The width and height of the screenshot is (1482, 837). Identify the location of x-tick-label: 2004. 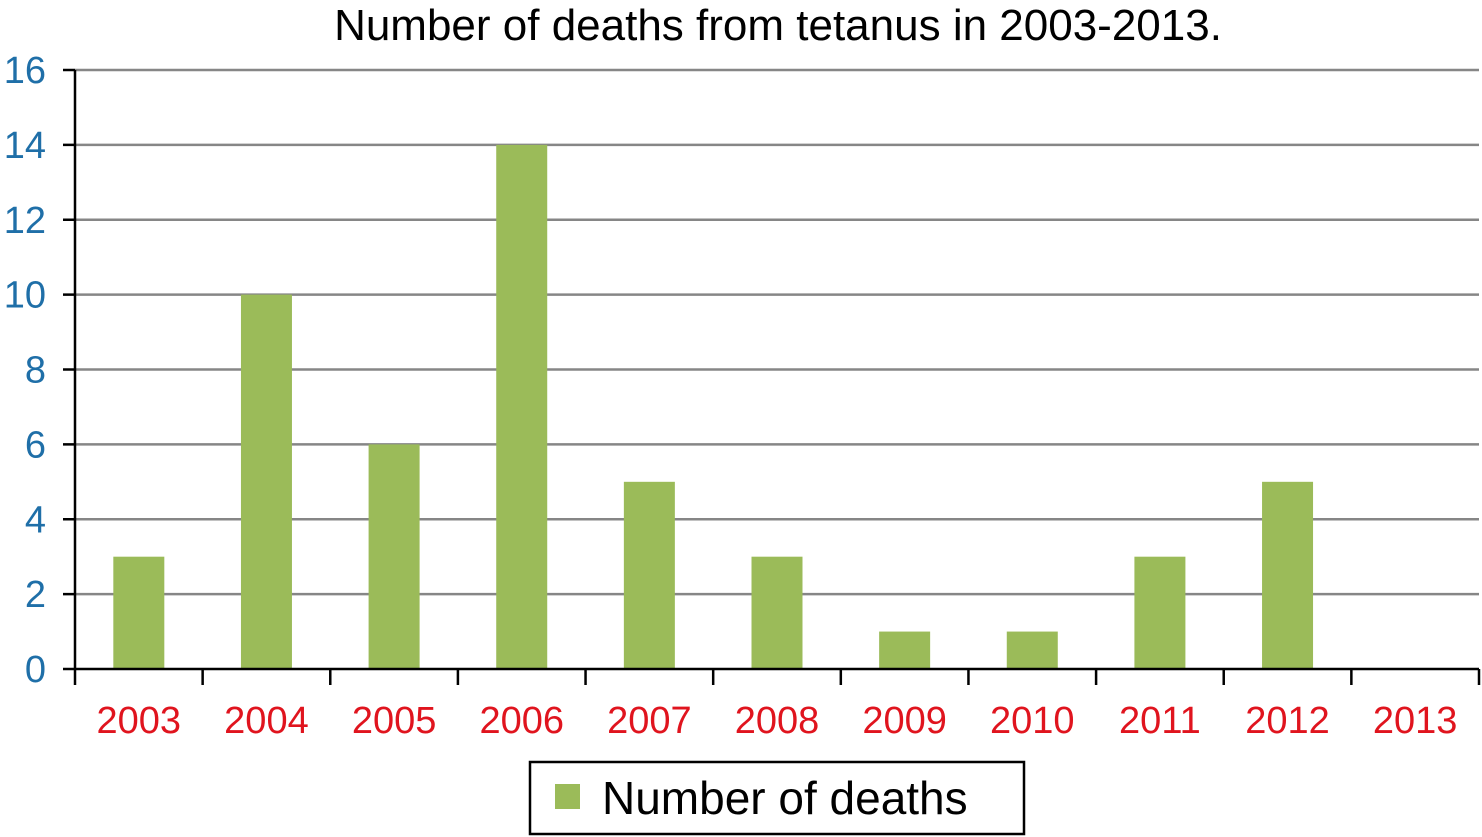
(266, 721).